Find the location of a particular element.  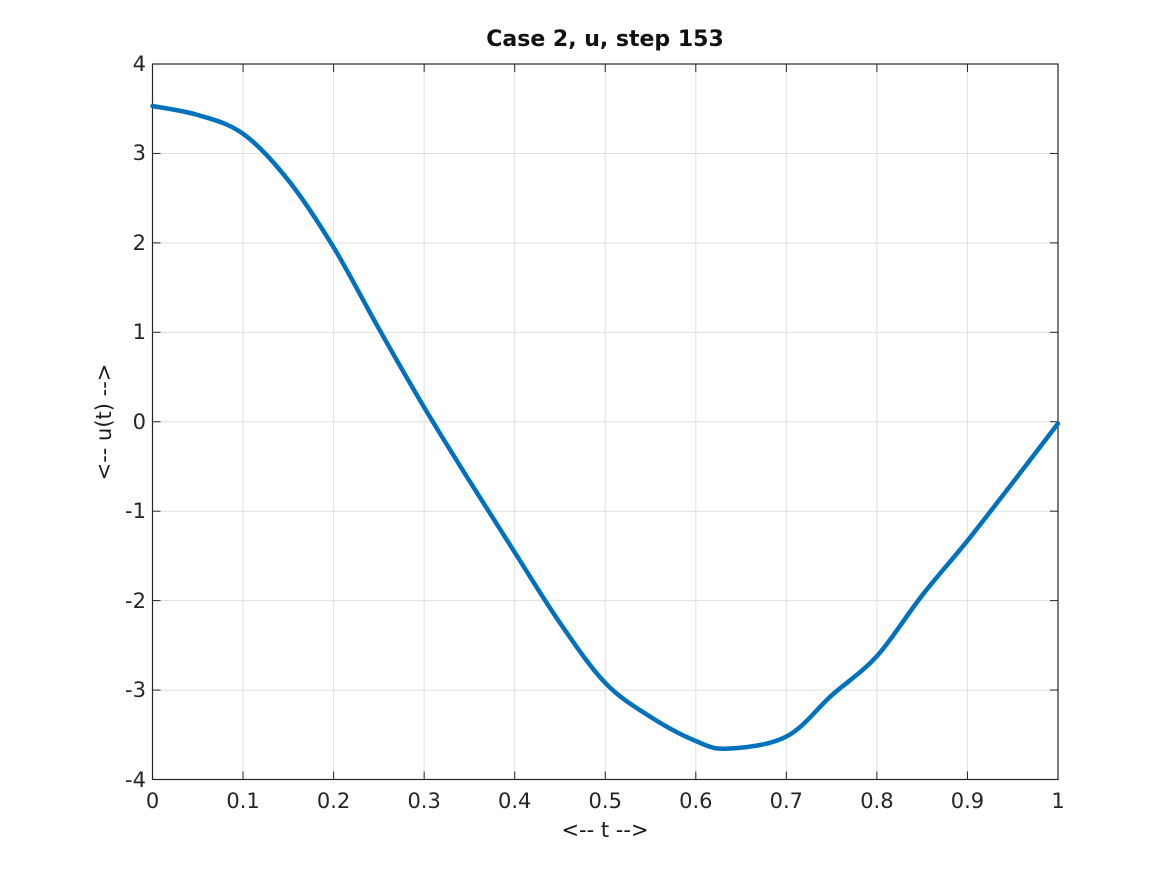

y-tick-label: 2 is located at coordinates (139, 242).